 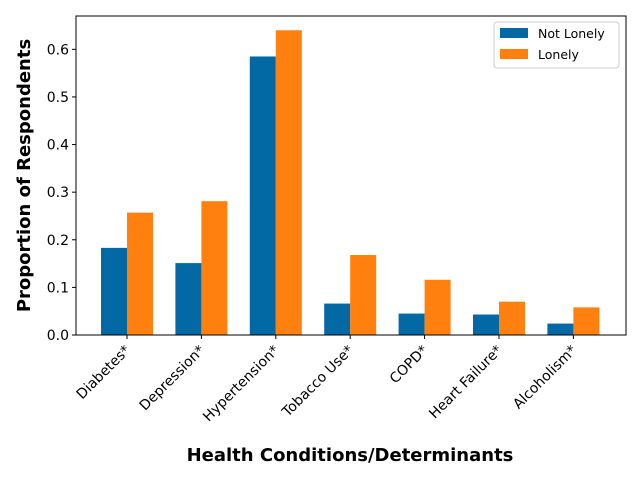 What do you see at coordinates (514, 33) in the screenshot?
I see `legend-swatch-not-lonely` at bounding box center [514, 33].